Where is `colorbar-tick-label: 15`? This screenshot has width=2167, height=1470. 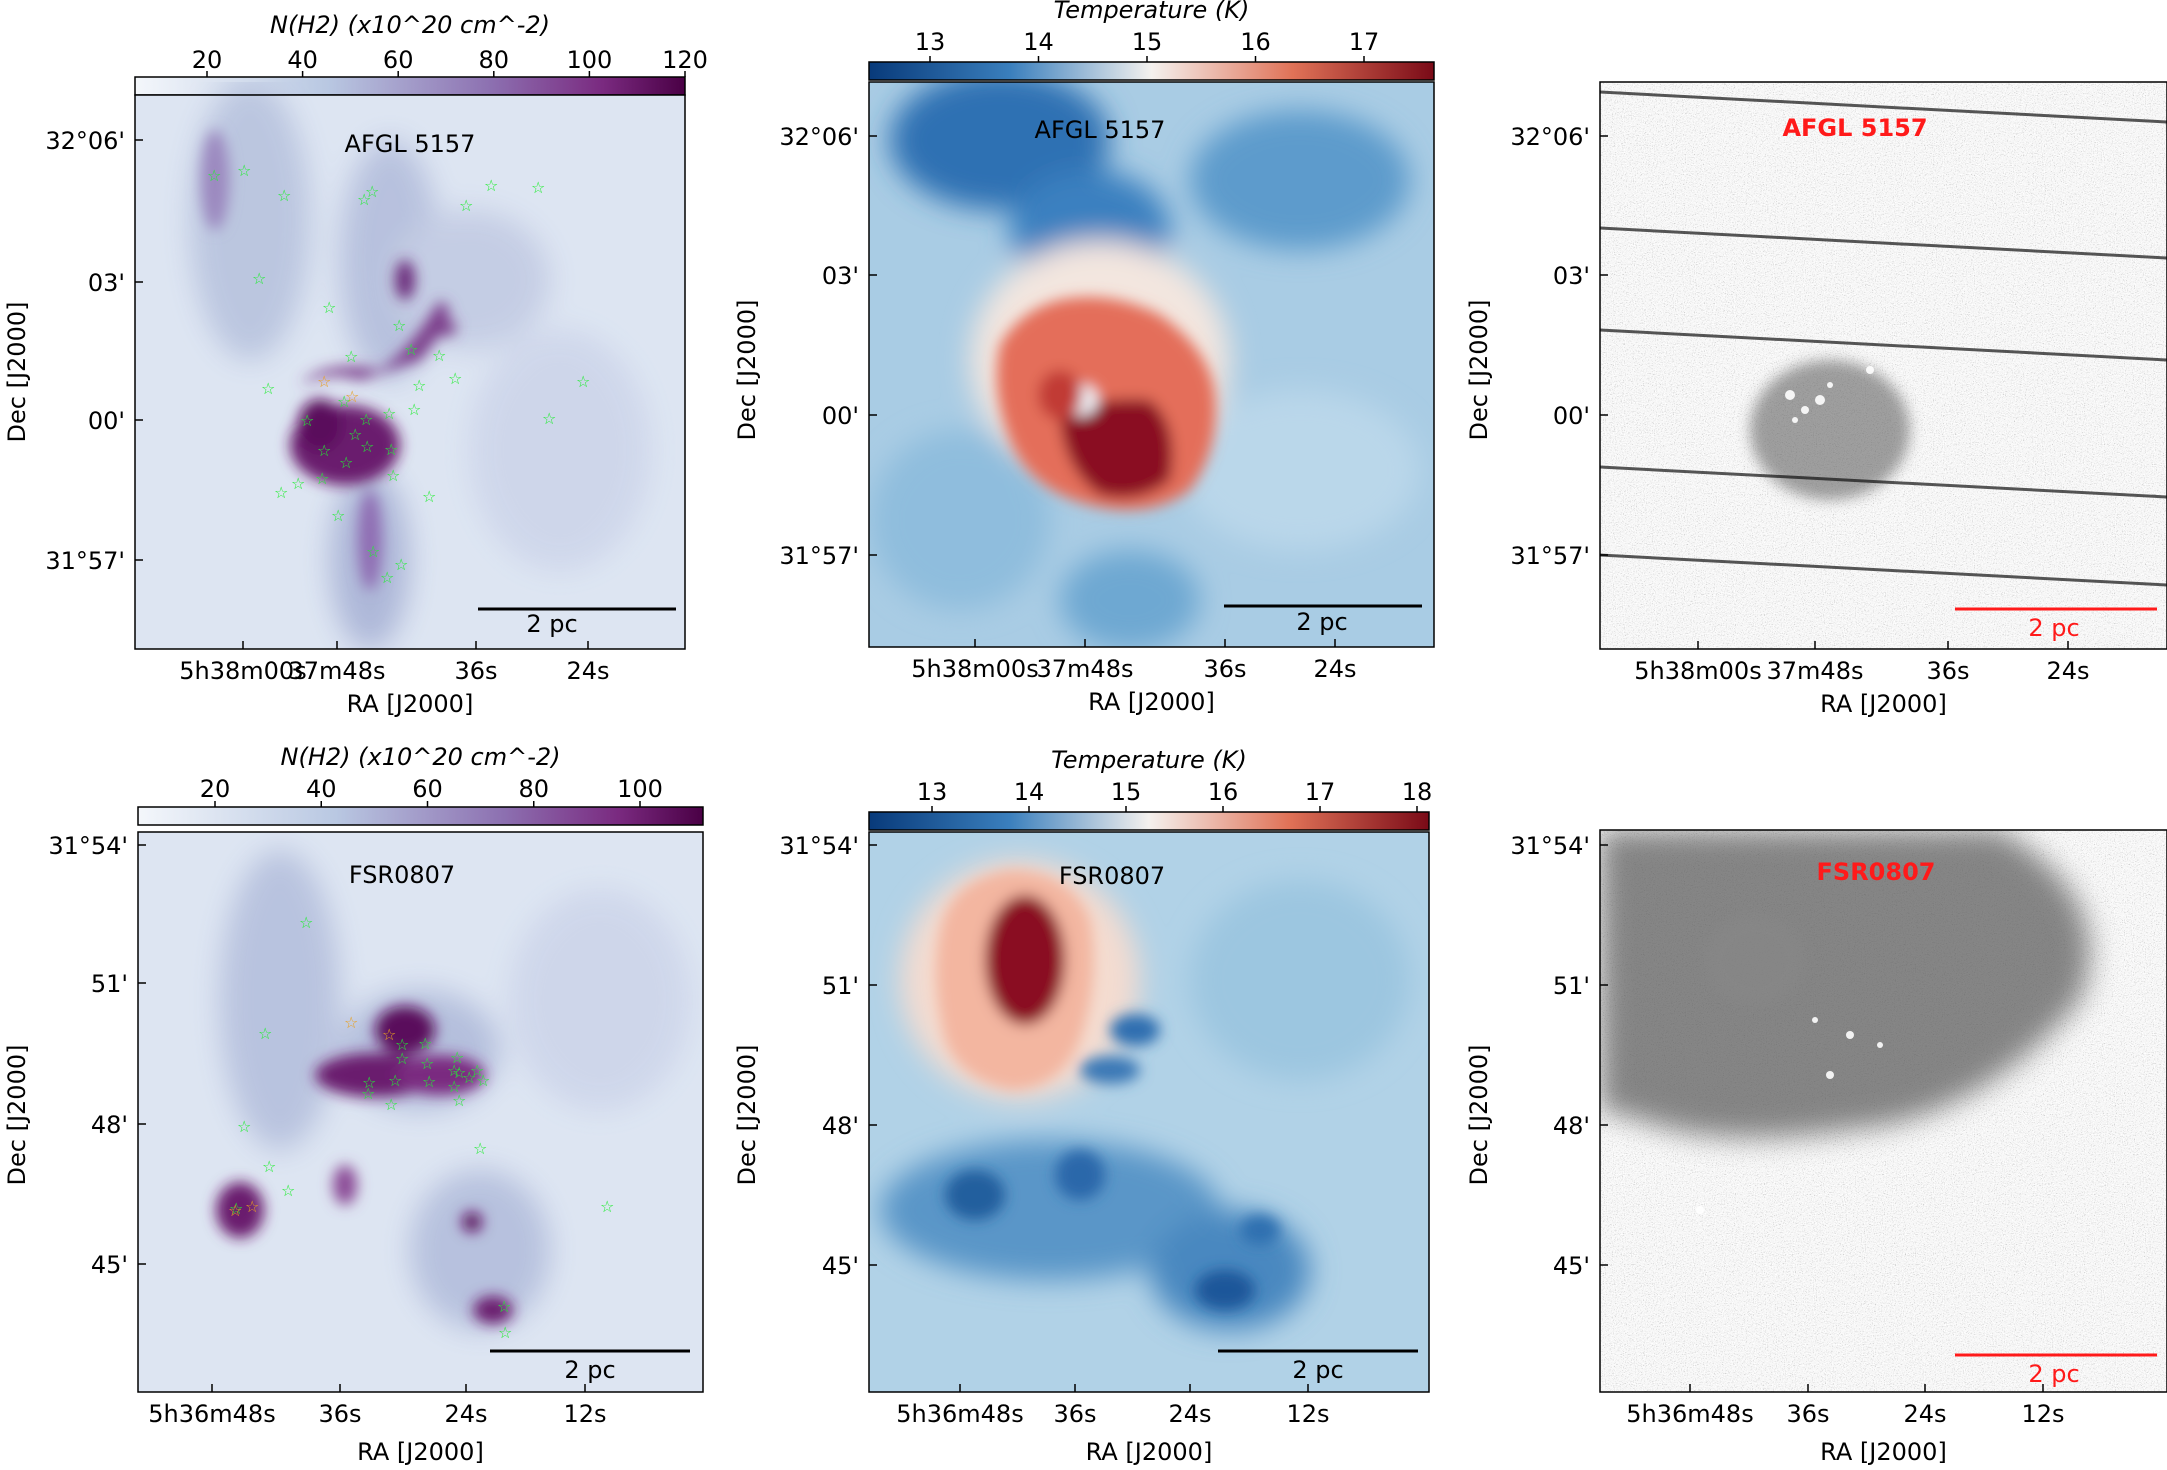 colorbar-tick-label: 15 is located at coordinates (1147, 42).